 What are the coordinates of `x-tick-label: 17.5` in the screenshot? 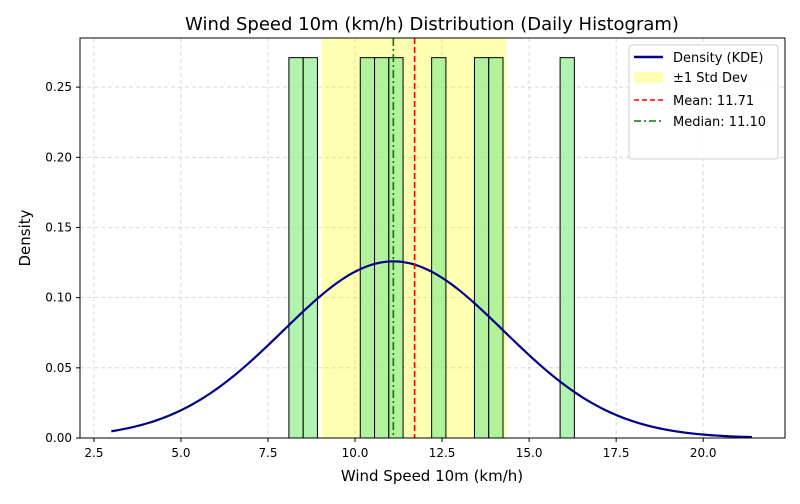 It's located at (616, 453).